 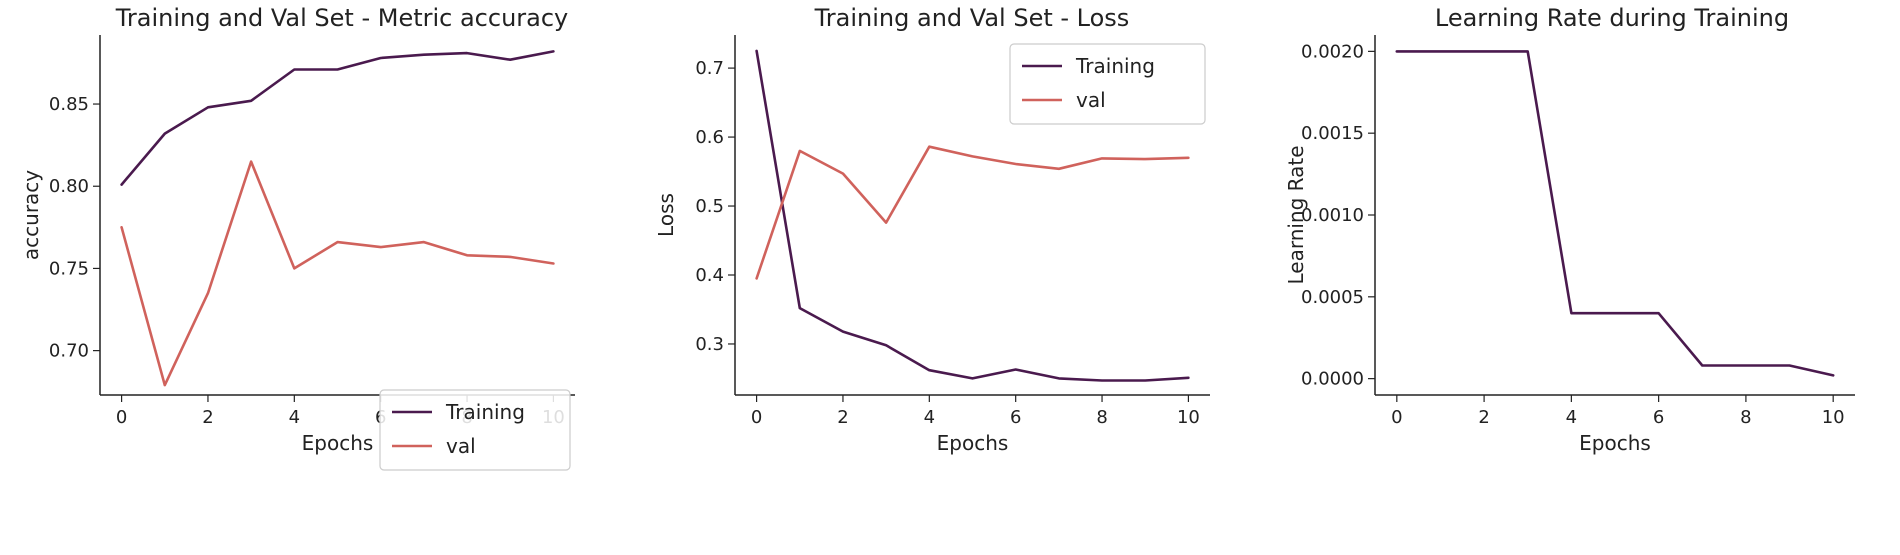 I want to click on y-tick-label: 0.6, so click(x=709, y=137).